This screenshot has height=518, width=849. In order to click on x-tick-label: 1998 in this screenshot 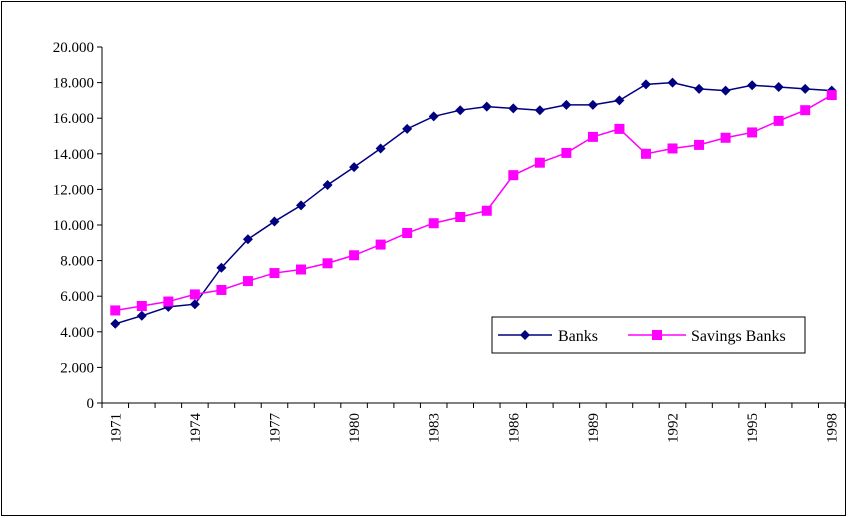, I will do `click(833, 428)`.